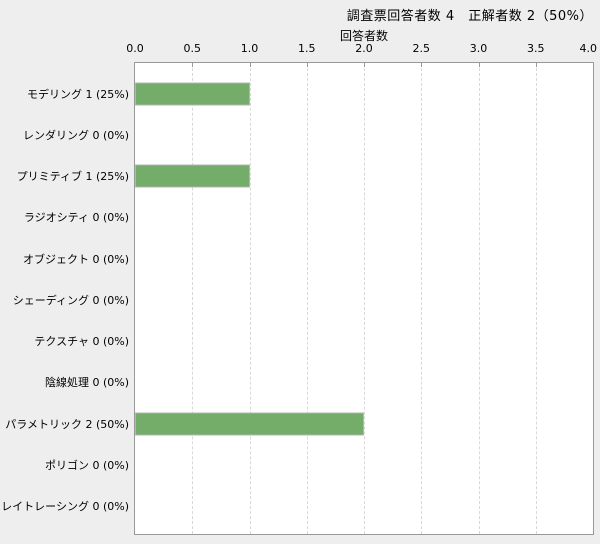 Image resolution: width=600 pixels, height=544 pixels. What do you see at coordinates (364, 48) in the screenshot?
I see `x-tick-label: 2.0` at bounding box center [364, 48].